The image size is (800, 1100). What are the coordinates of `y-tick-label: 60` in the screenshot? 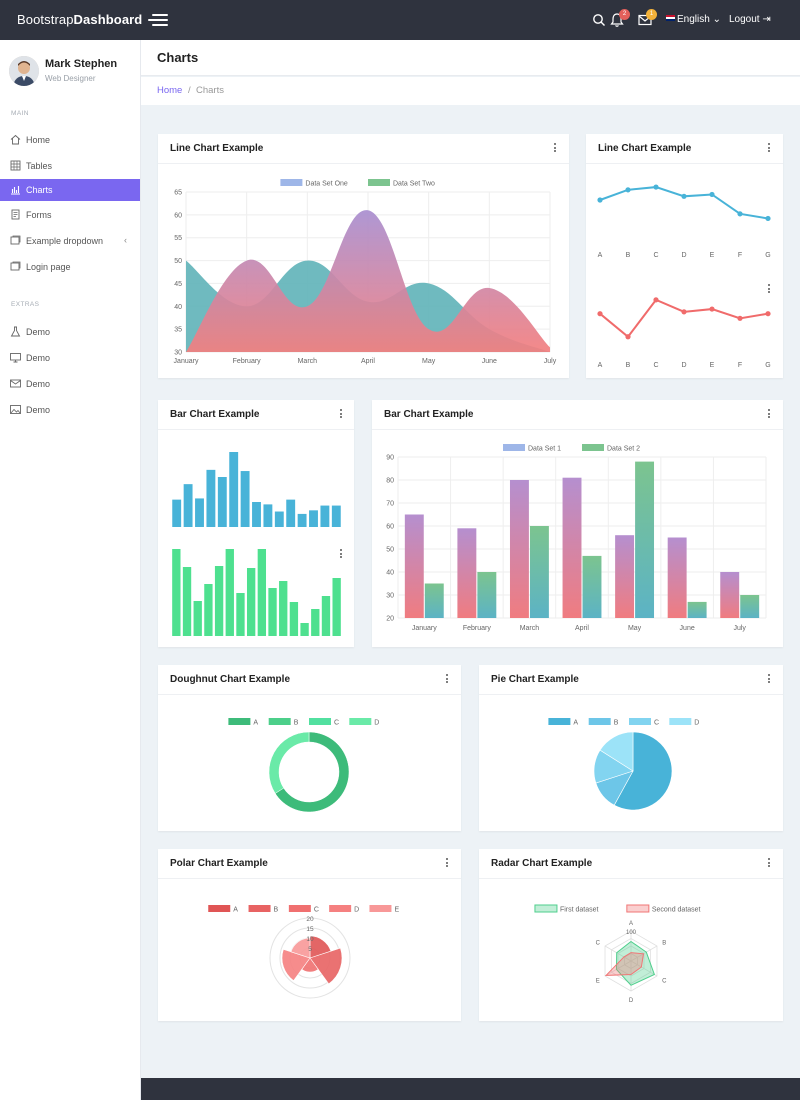 It's located at (390, 527).